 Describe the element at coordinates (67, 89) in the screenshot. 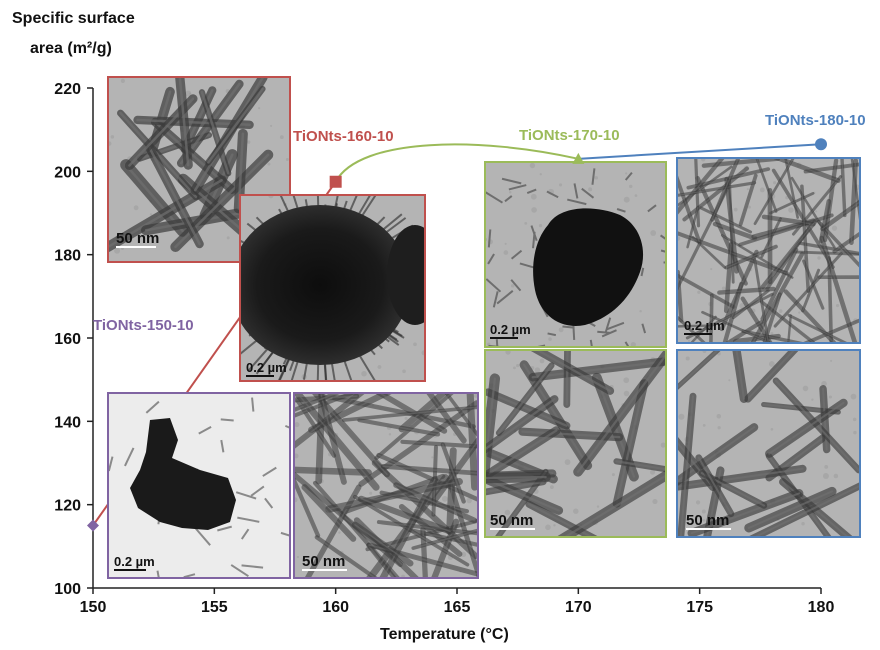

I see `y-tick-label: 220` at that location.